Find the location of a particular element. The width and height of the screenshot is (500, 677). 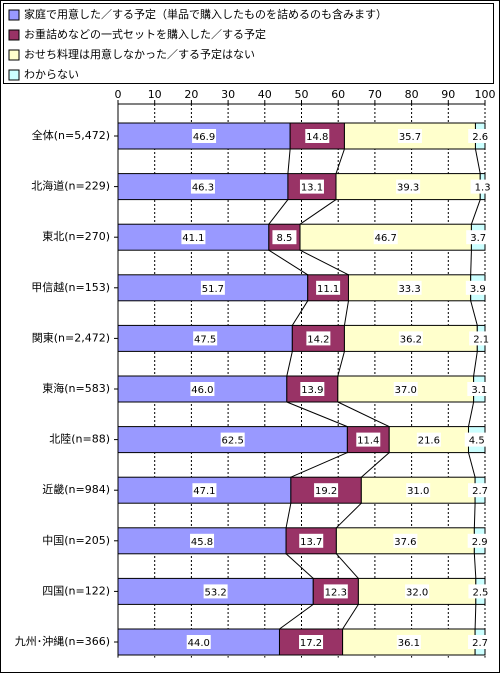

y-tick-label: 中国(n=205) is located at coordinates (76, 540).